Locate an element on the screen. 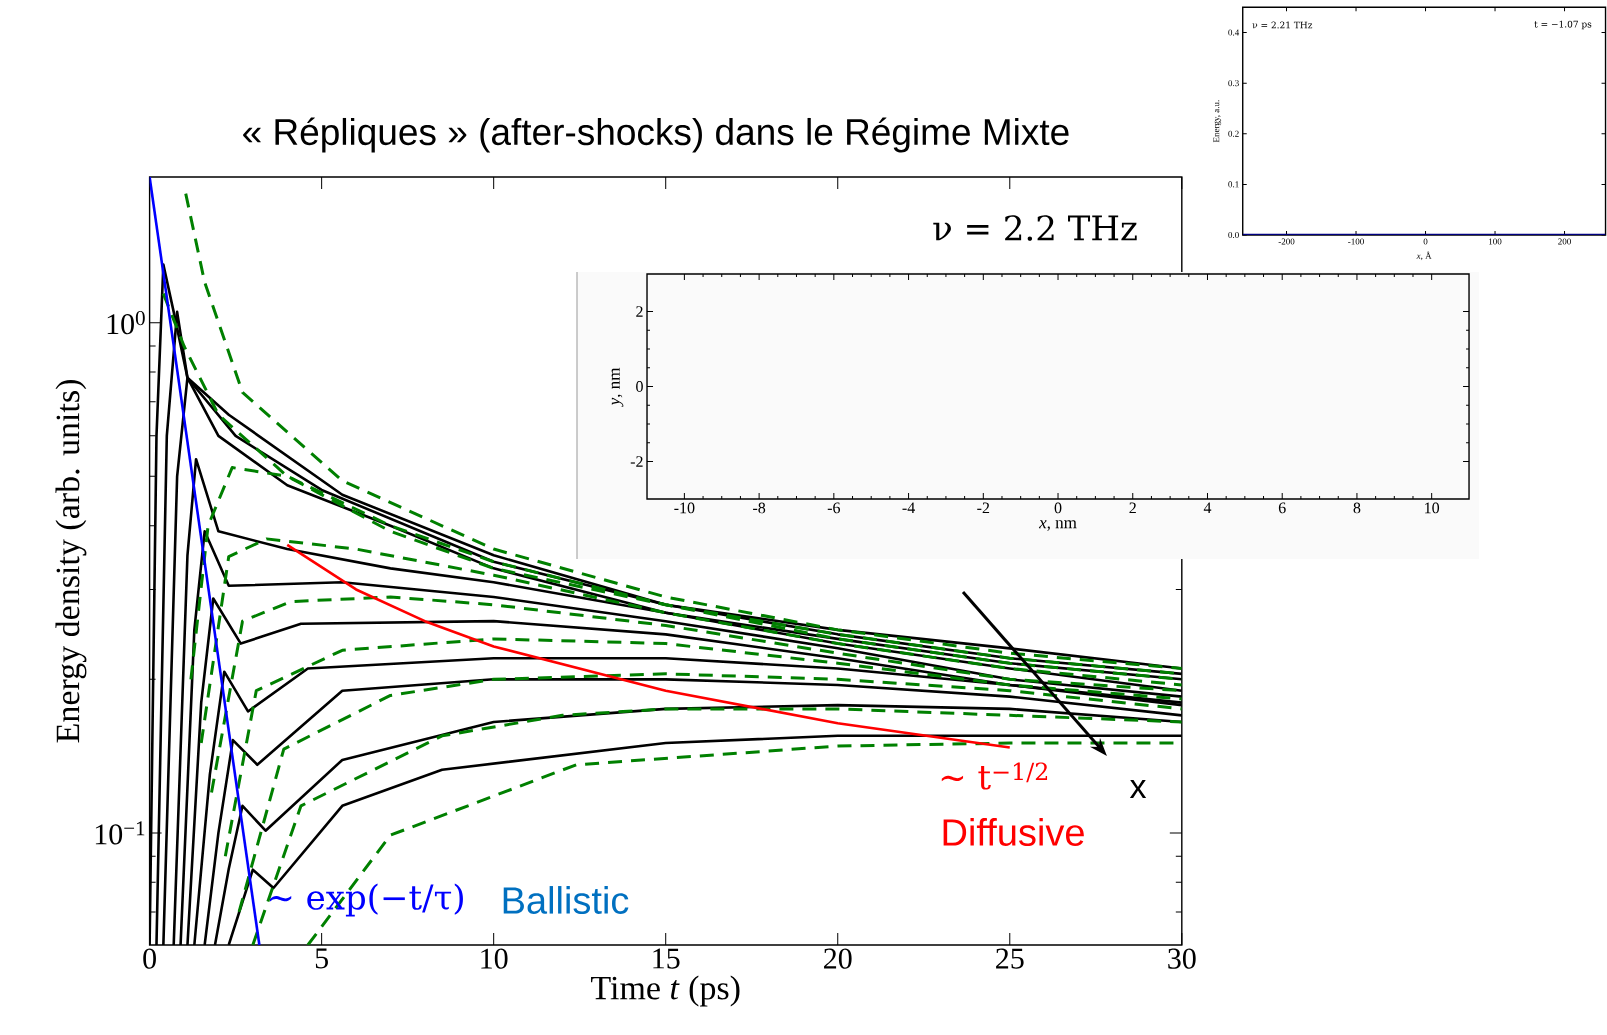 This screenshot has height=1035, width=1607. y-tick-label: 0.0 is located at coordinates (1233, 235).